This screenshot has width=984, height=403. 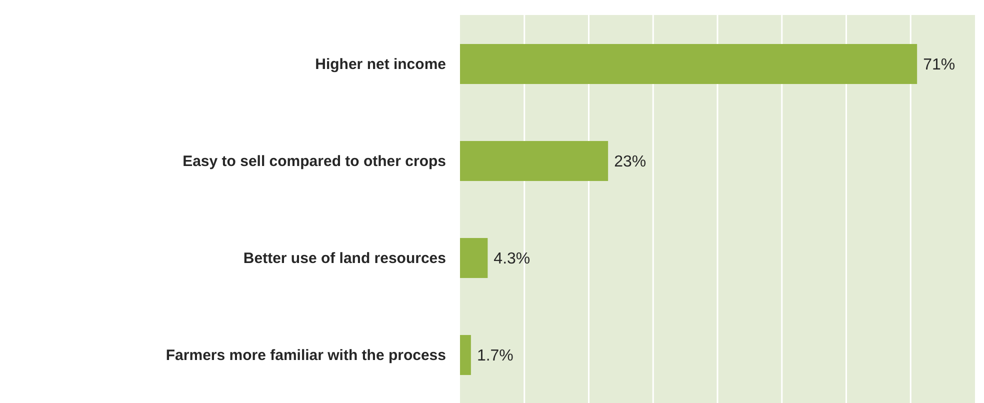 I want to click on y-tick-label: Higher net income, so click(x=380, y=64).